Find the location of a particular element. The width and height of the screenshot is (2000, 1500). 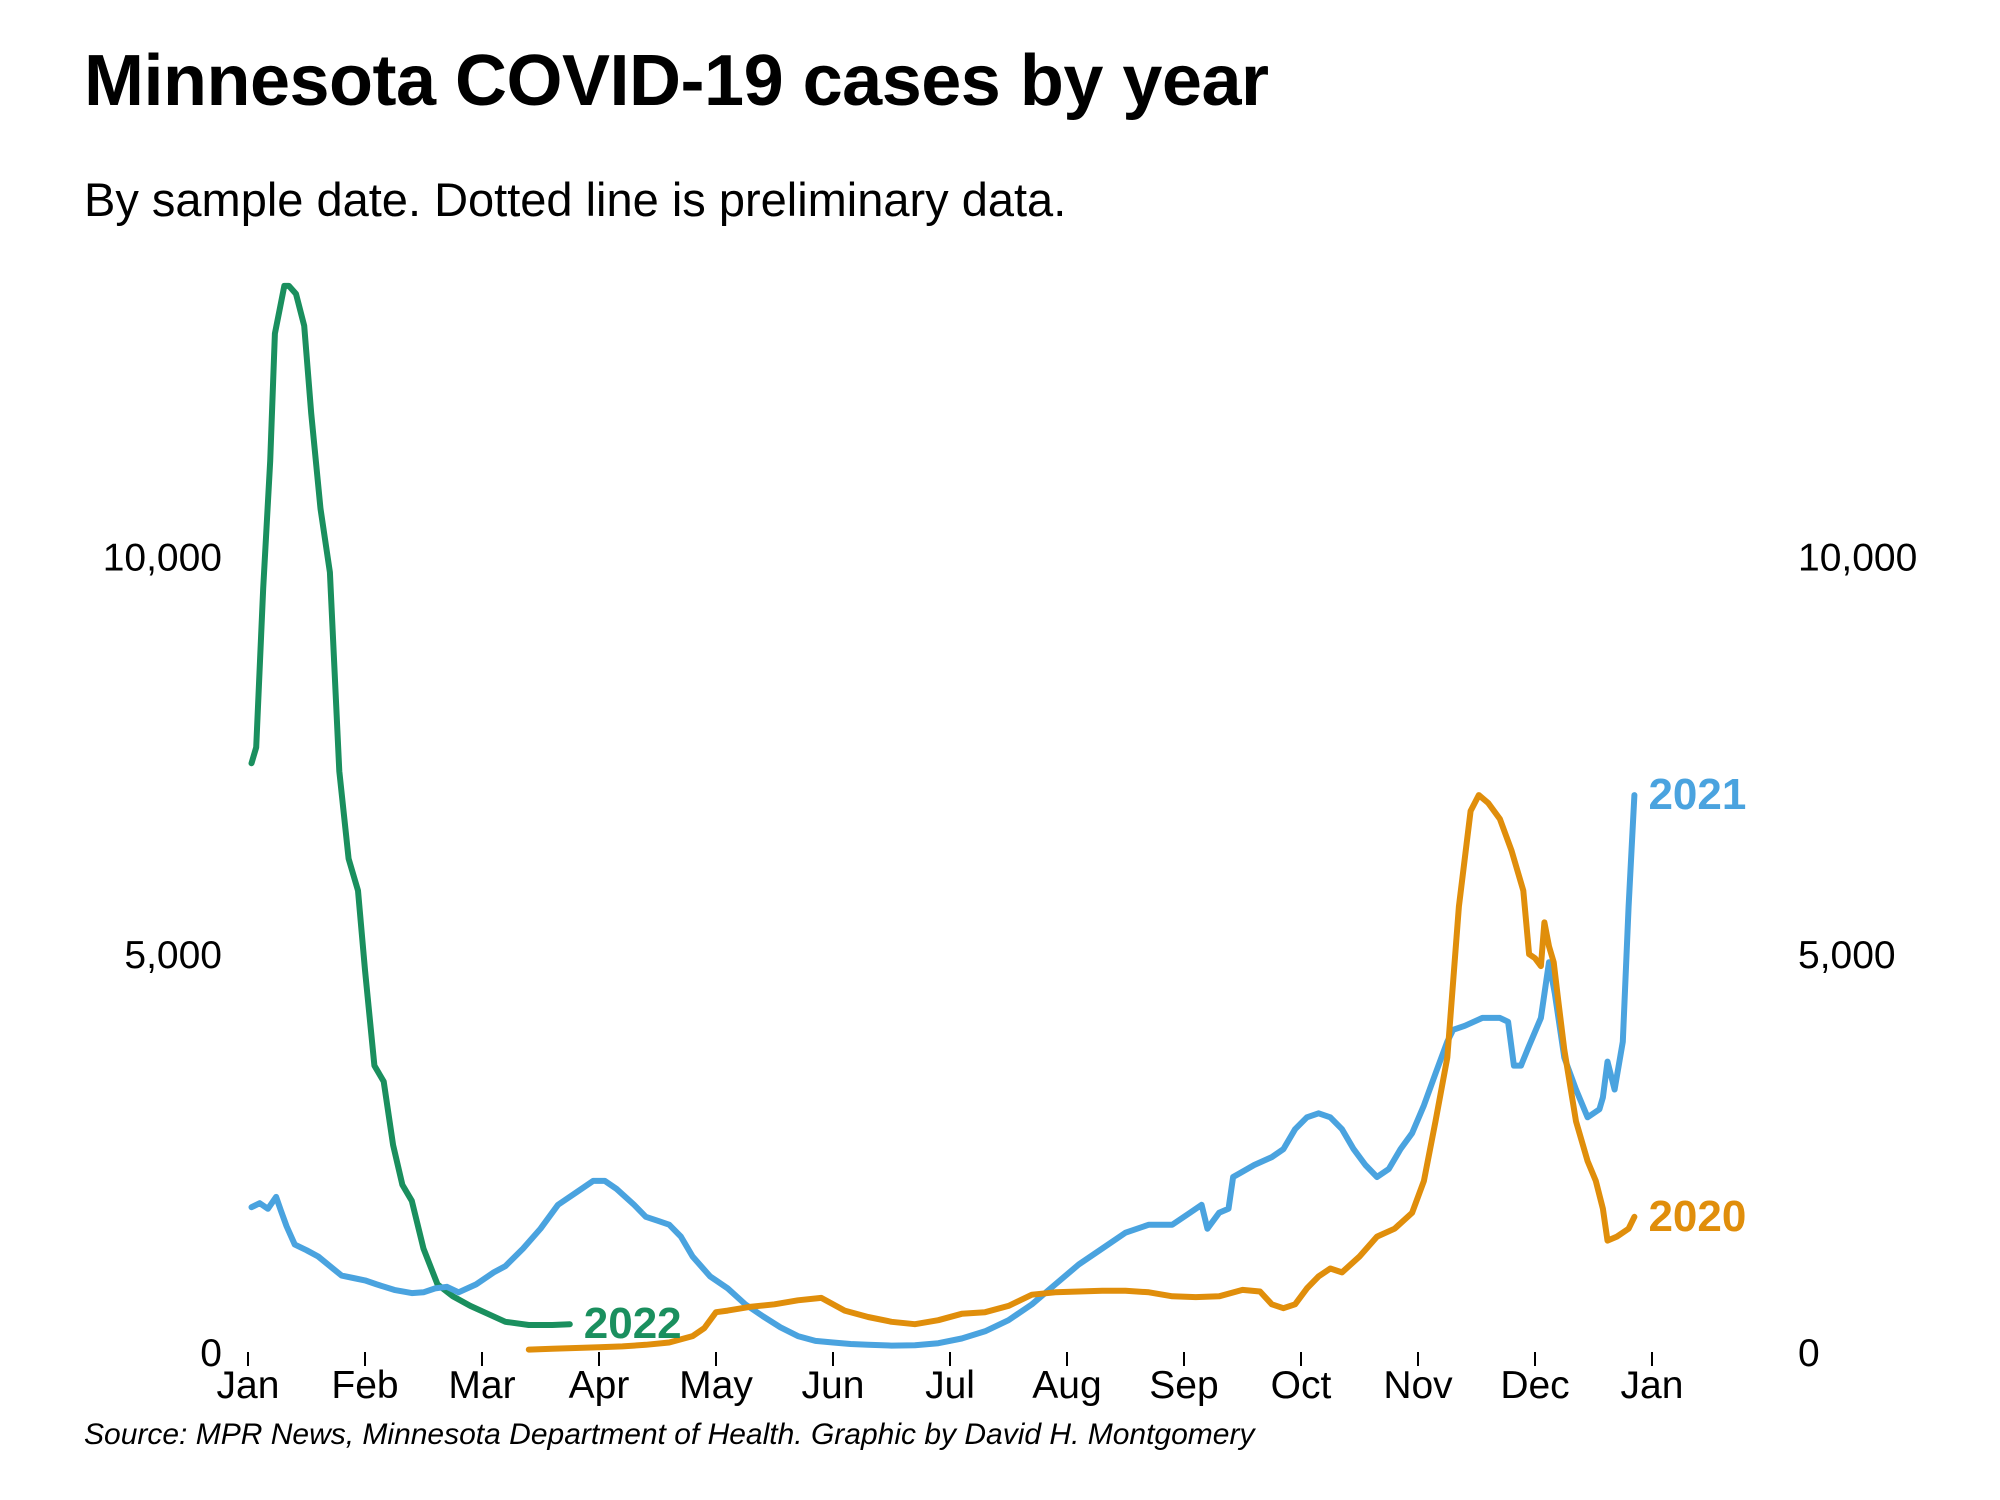

x-tick-label: May is located at coordinates (716, 1385).